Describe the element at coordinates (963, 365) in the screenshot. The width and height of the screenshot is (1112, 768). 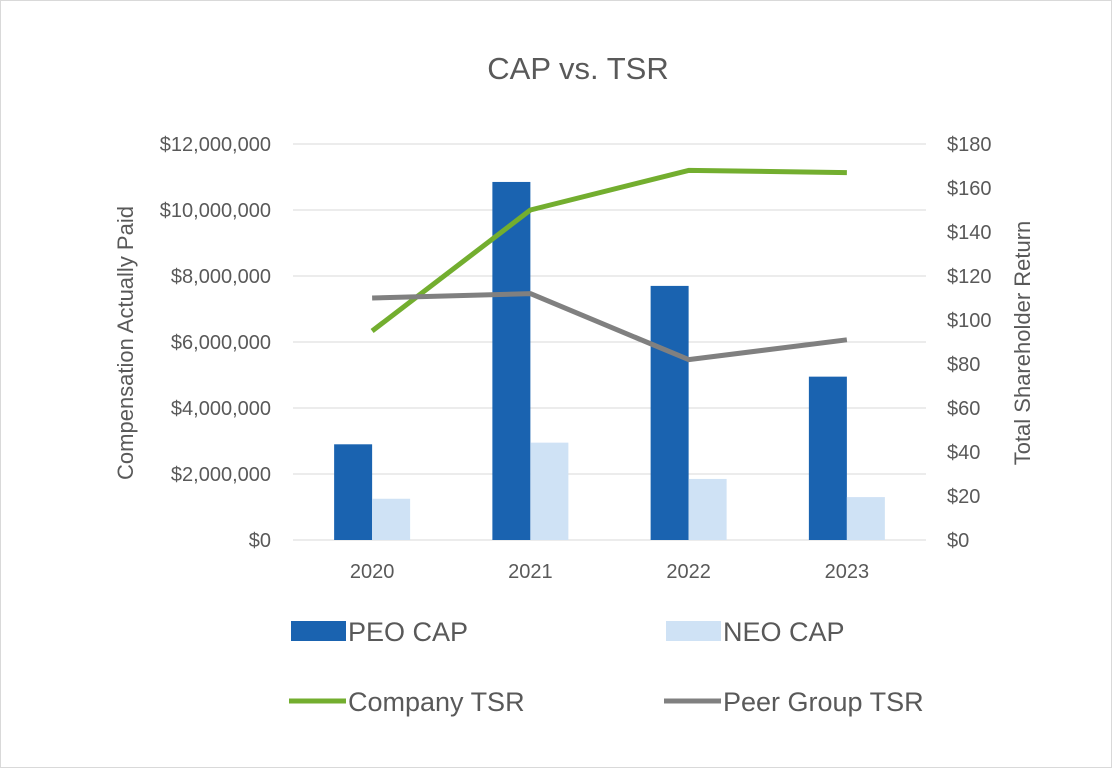
I see `y2-tick-label: $80` at that location.